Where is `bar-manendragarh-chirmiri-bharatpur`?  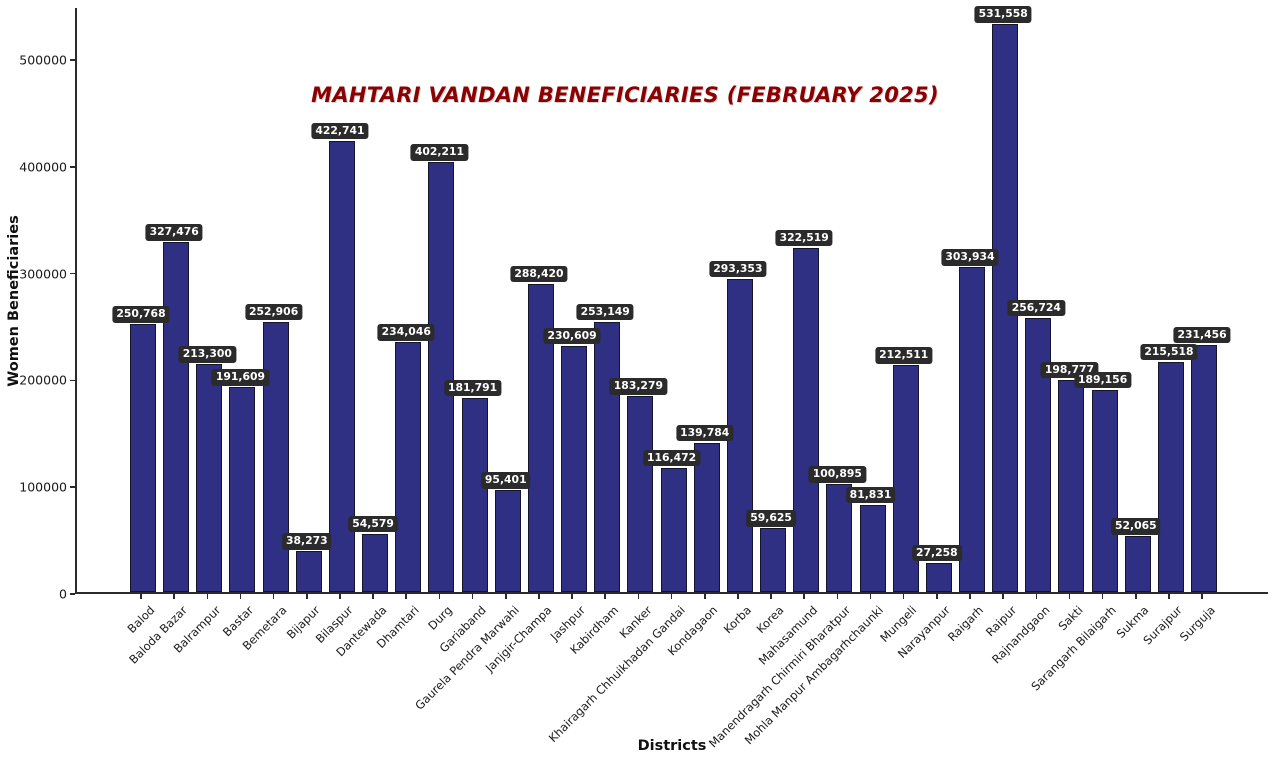 bar-manendragarh-chirmiri-bharatpur is located at coordinates (839, 538).